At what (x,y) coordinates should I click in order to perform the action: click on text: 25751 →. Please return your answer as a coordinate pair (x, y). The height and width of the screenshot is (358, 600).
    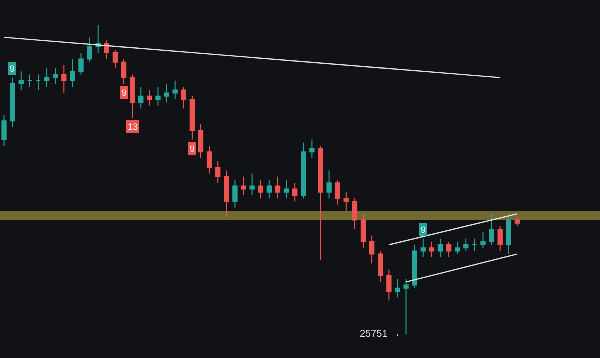
    Looking at the image, I should click on (380, 334).